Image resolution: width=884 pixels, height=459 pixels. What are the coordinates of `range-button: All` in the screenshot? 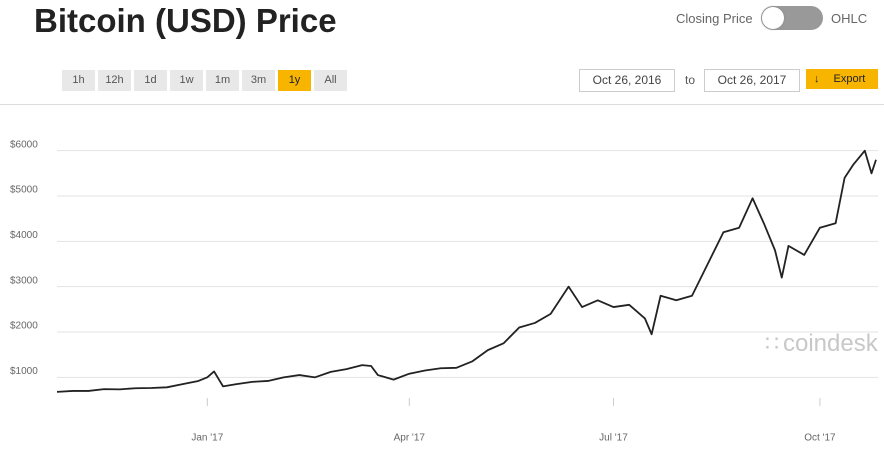 It's located at (330, 80).